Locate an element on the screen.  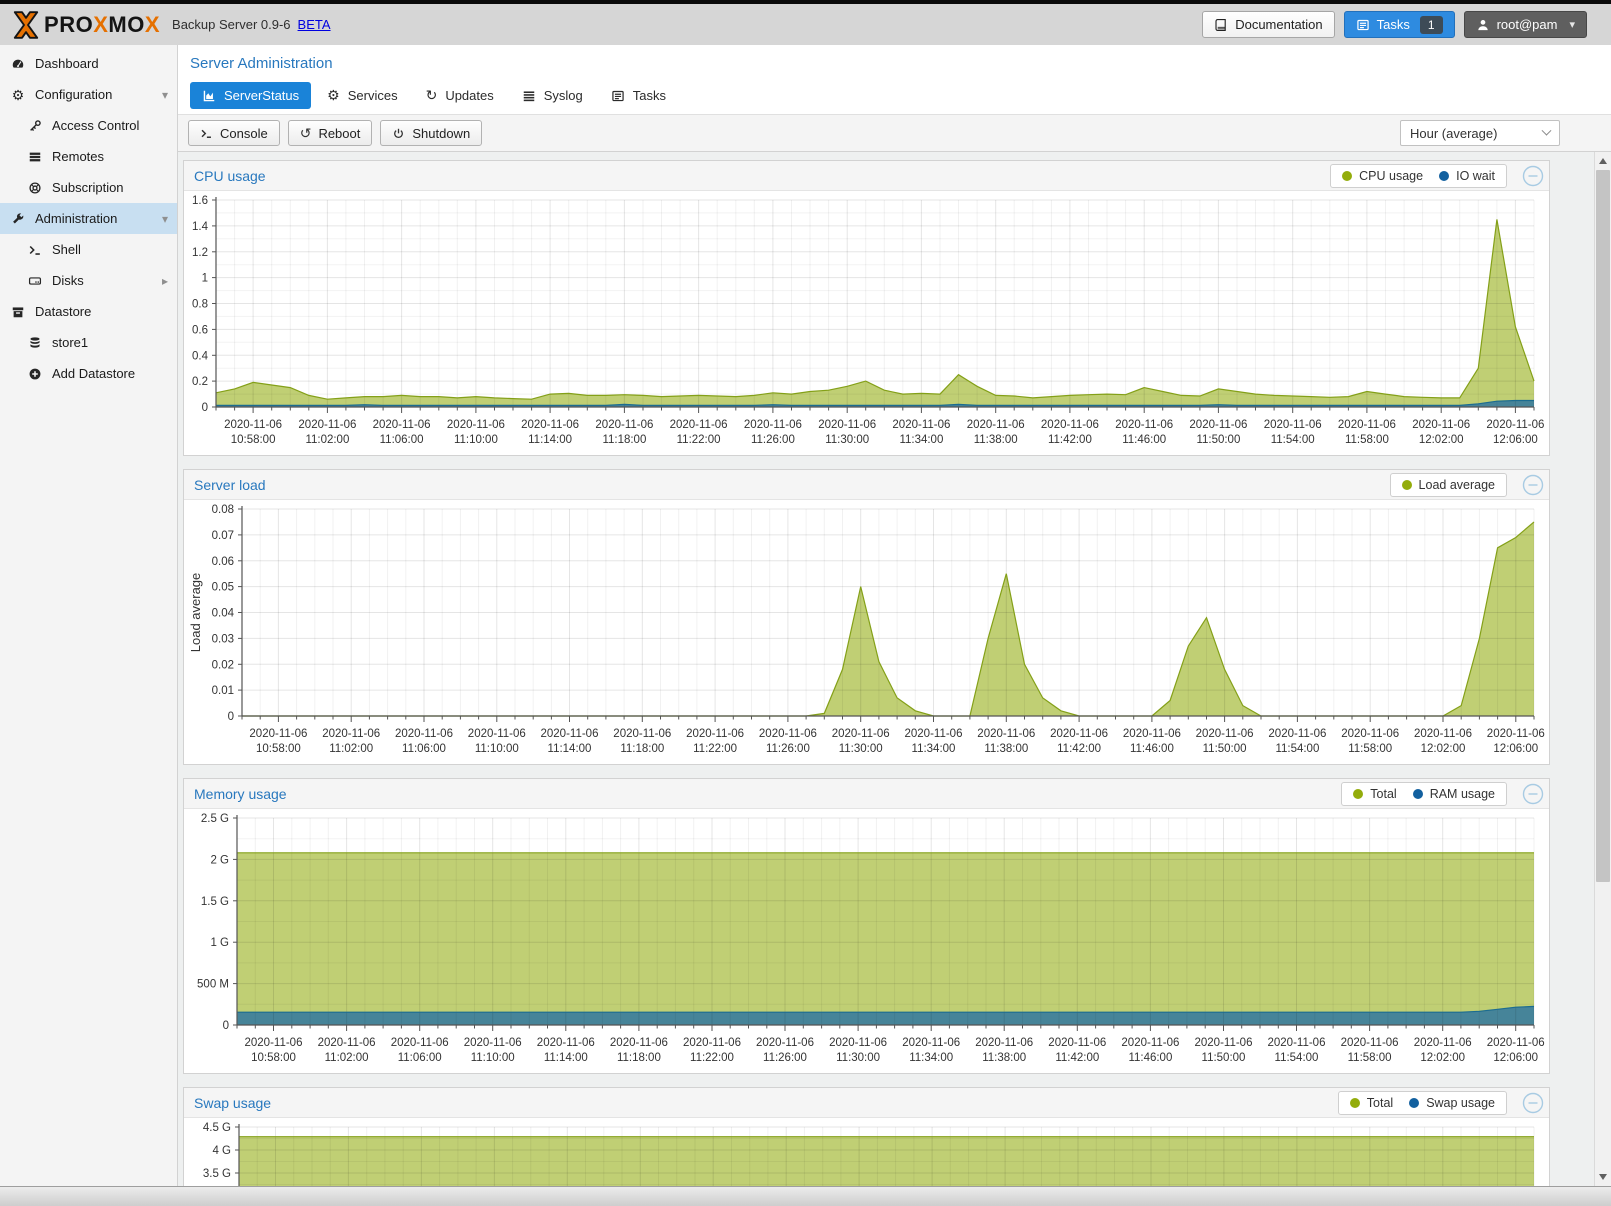
svg-text: 12:02:00 is located at coordinates (1443, 749).